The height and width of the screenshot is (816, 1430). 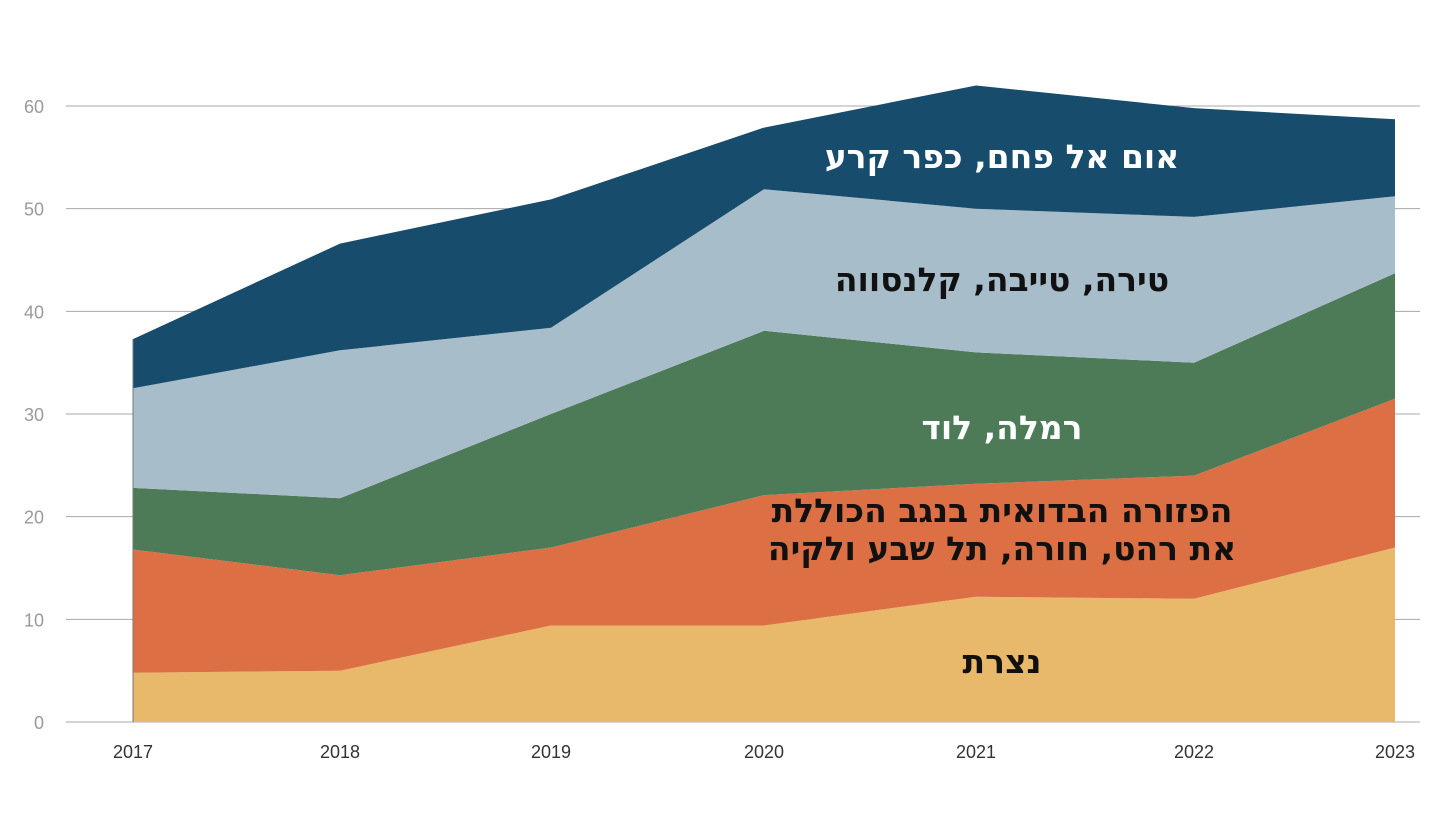 I want to click on series-label-2: הפזורה הבדואית בנגב הכוללת, so click(x=1002, y=510).